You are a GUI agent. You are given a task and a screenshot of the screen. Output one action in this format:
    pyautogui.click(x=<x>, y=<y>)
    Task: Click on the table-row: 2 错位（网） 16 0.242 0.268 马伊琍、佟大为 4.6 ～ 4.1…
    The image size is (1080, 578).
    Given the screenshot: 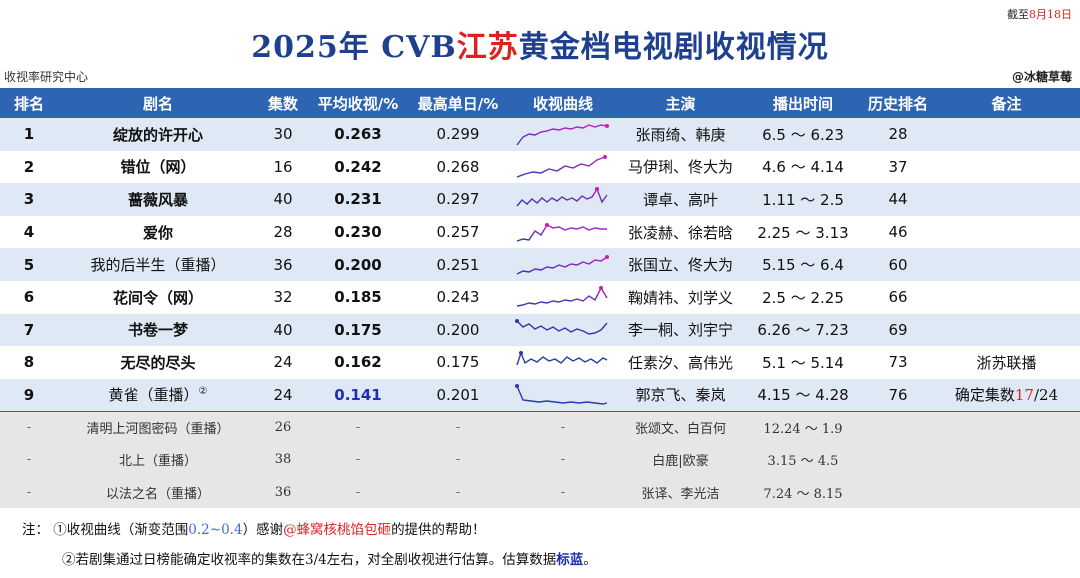 What is the action you would take?
    pyautogui.click(x=540, y=167)
    